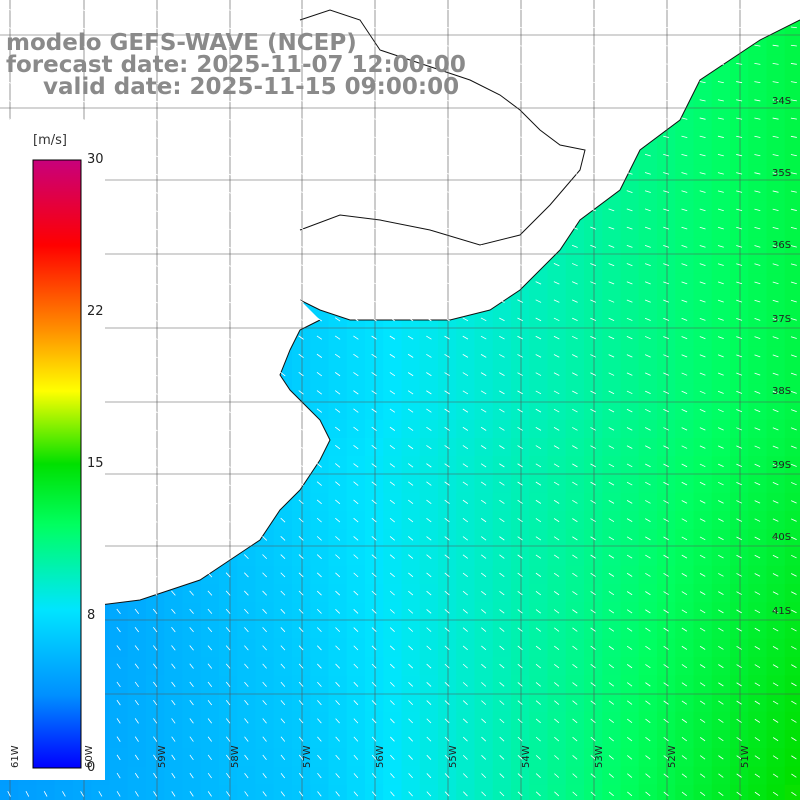 Image resolution: width=800 pixels, height=800 pixels. I want to click on speed-cell, so click(757, 792).